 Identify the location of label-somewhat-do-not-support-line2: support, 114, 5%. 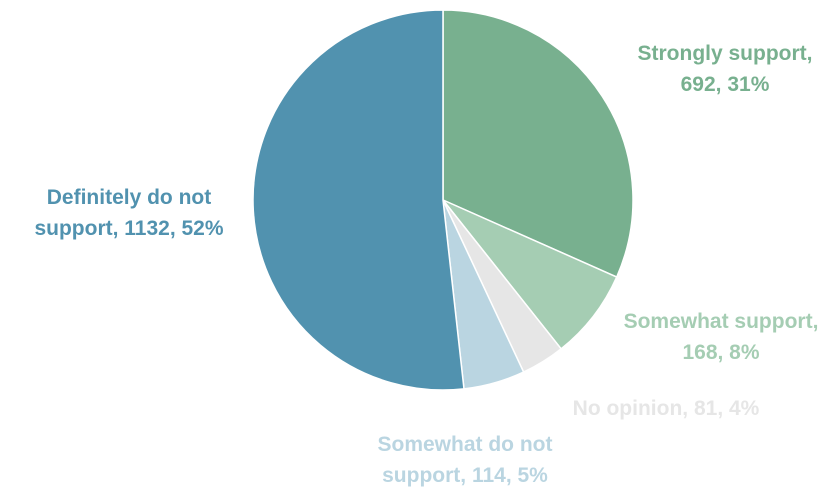
(465, 475).